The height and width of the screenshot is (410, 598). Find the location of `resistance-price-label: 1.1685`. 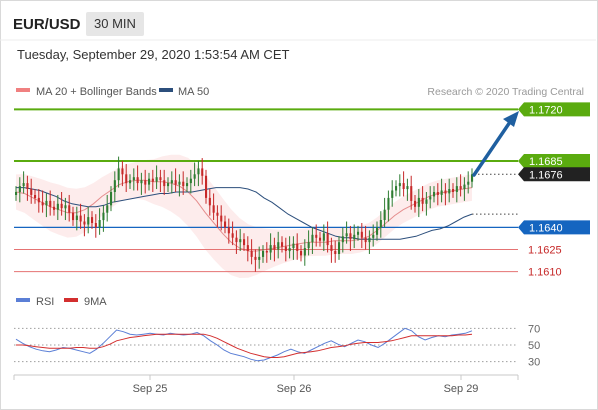

resistance-price-label: 1.1685 is located at coordinates (546, 162).